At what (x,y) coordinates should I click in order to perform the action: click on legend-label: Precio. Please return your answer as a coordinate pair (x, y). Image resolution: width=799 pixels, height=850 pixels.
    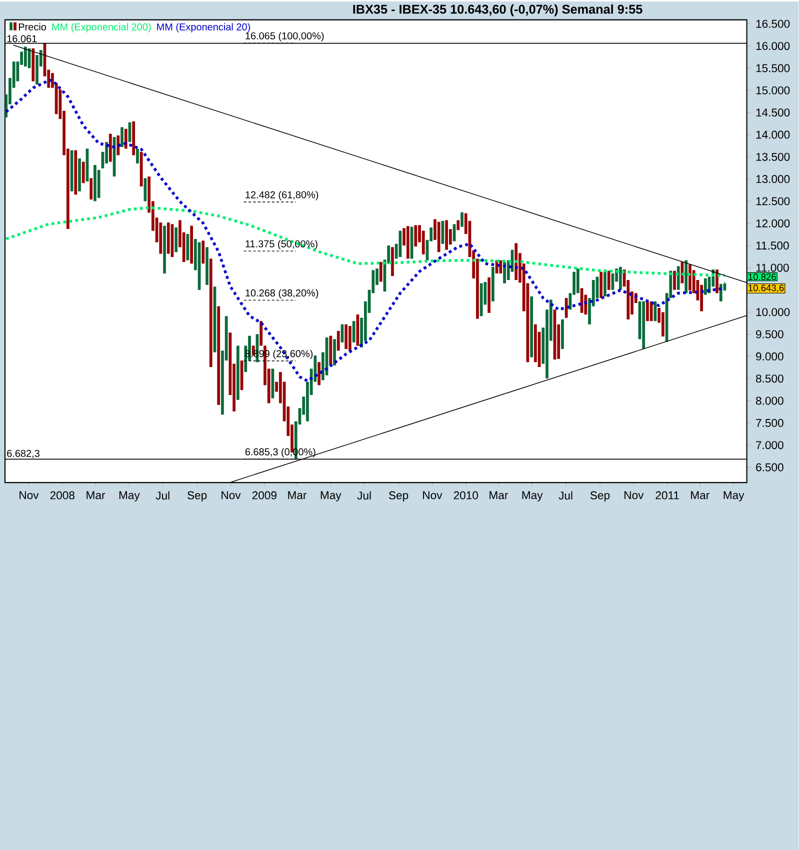
    Looking at the image, I should click on (32, 26).